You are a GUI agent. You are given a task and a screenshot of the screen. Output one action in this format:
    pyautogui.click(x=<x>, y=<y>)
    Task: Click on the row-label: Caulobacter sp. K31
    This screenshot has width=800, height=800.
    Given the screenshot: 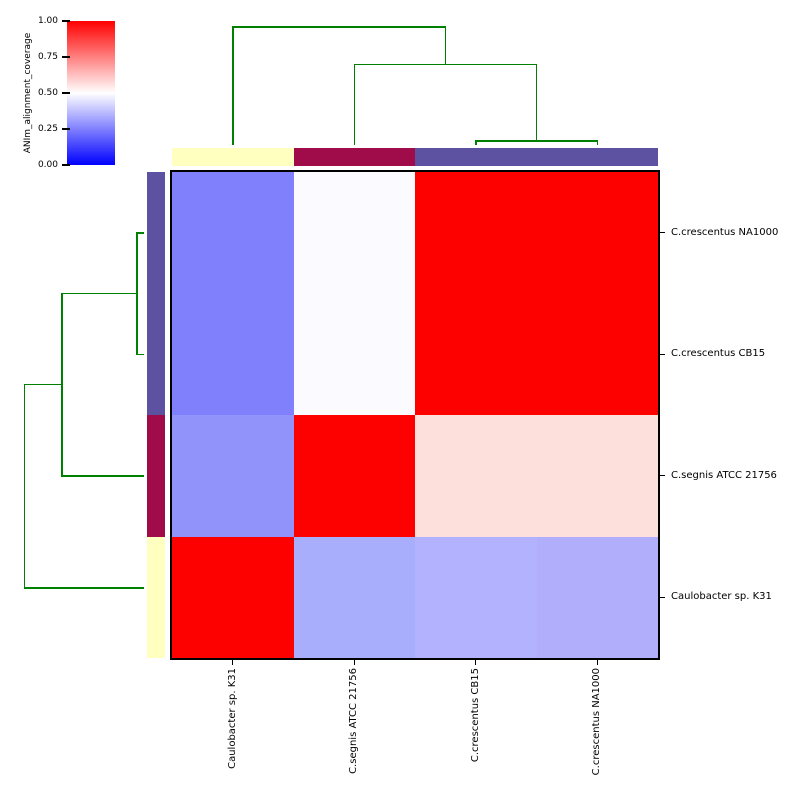 What is the action you would take?
    pyautogui.click(x=721, y=597)
    